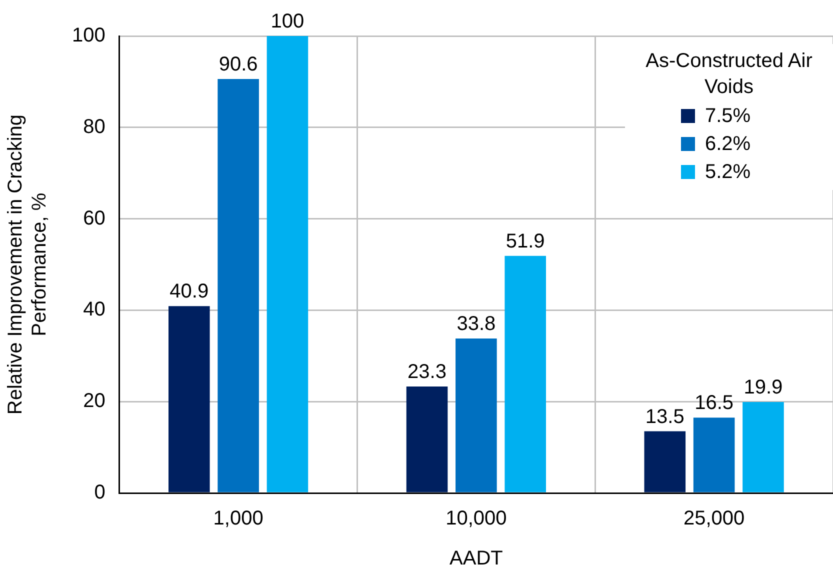 The width and height of the screenshot is (833, 571). What do you see at coordinates (94, 309) in the screenshot?
I see `y-tick-label: 40` at bounding box center [94, 309].